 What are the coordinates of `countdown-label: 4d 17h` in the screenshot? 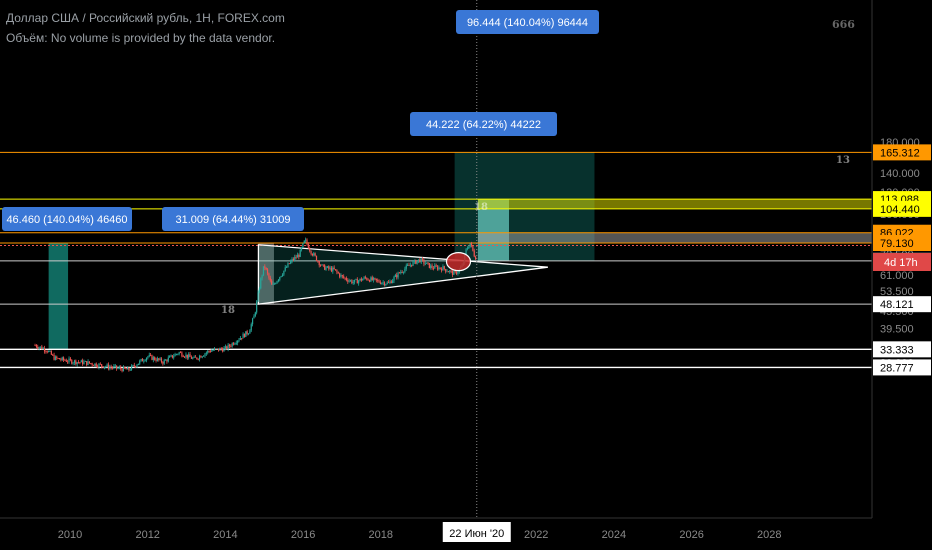 It's located at (901, 263).